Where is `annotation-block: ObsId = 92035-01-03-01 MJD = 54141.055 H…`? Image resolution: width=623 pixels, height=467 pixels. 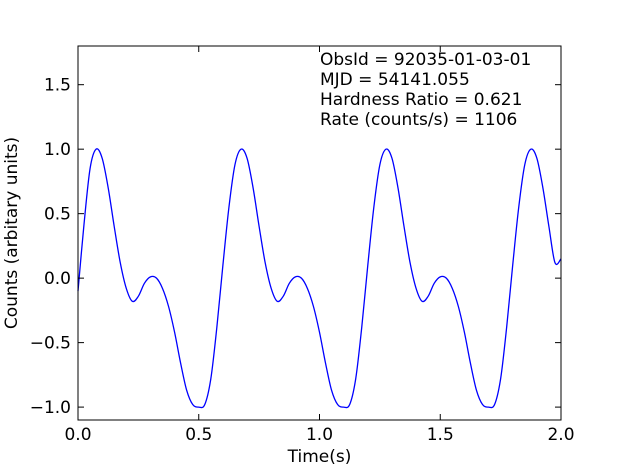
annotation-block: ObsId = 92035-01-03-01 MJD = 54141.055 H… is located at coordinates (425, 90).